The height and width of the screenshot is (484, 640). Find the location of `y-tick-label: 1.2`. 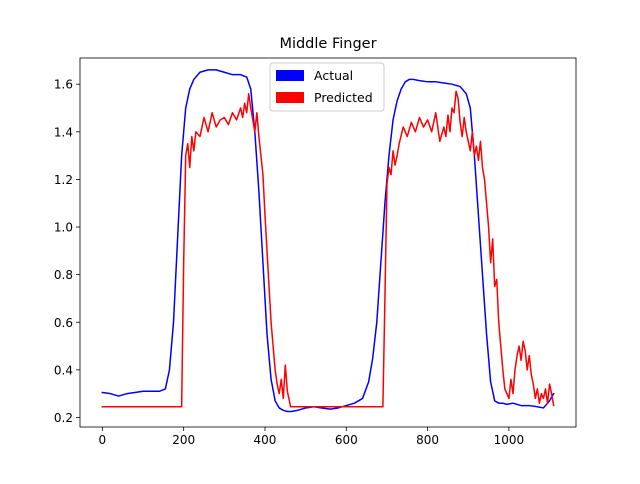

y-tick-label: 1.2 is located at coordinates (63, 180).